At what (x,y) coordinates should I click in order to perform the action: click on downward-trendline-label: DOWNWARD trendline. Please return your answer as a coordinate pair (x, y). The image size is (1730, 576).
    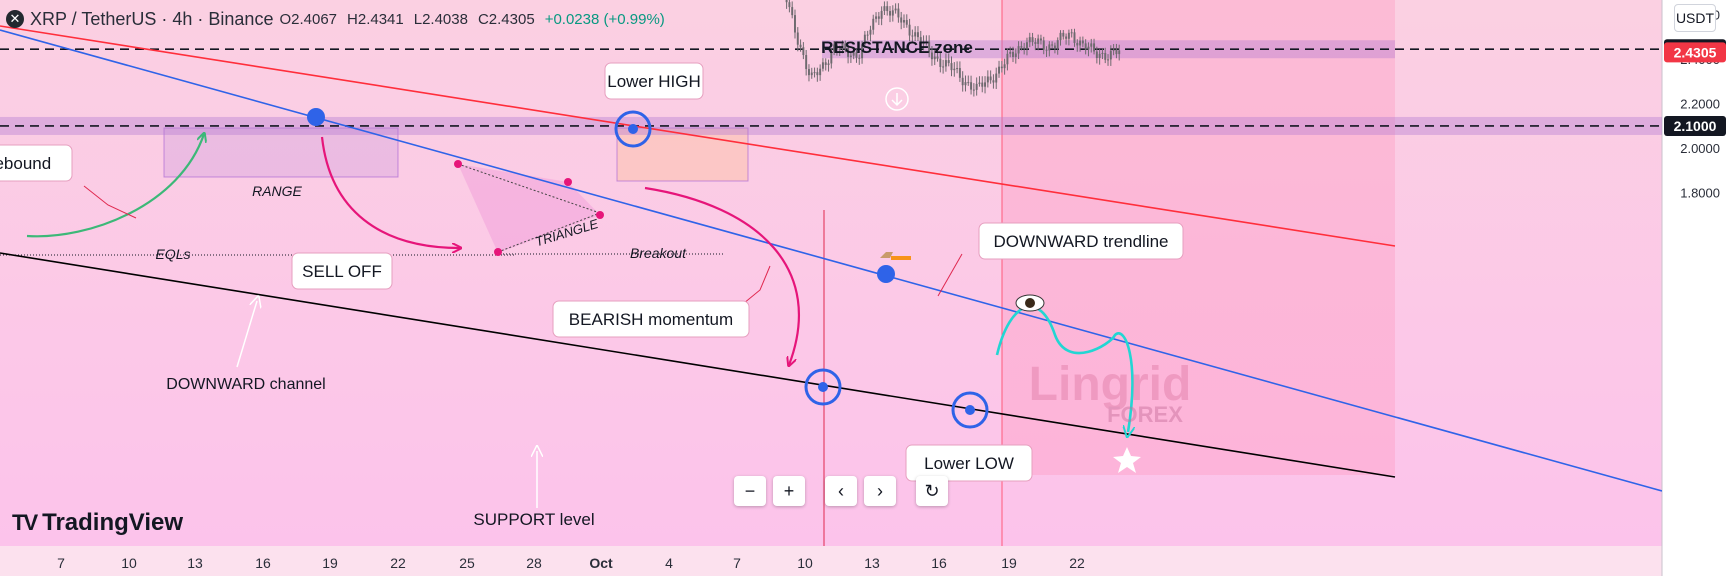
    Looking at the image, I should click on (1080, 241).